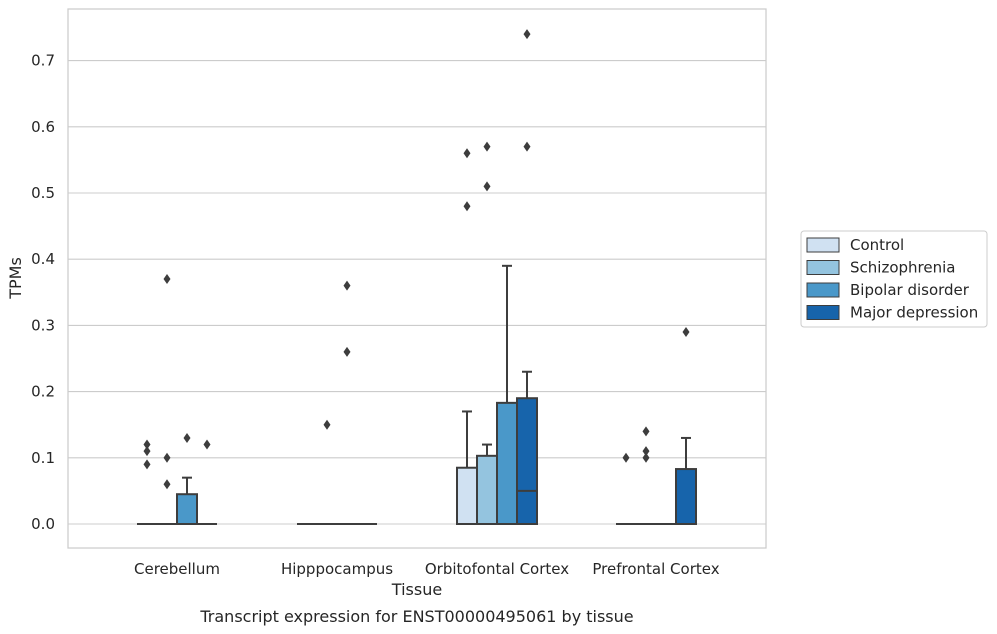 This screenshot has height=634, width=997. What do you see at coordinates (467, 337) in the screenshot?
I see `box-control-orbitofontal-cortex` at bounding box center [467, 337].